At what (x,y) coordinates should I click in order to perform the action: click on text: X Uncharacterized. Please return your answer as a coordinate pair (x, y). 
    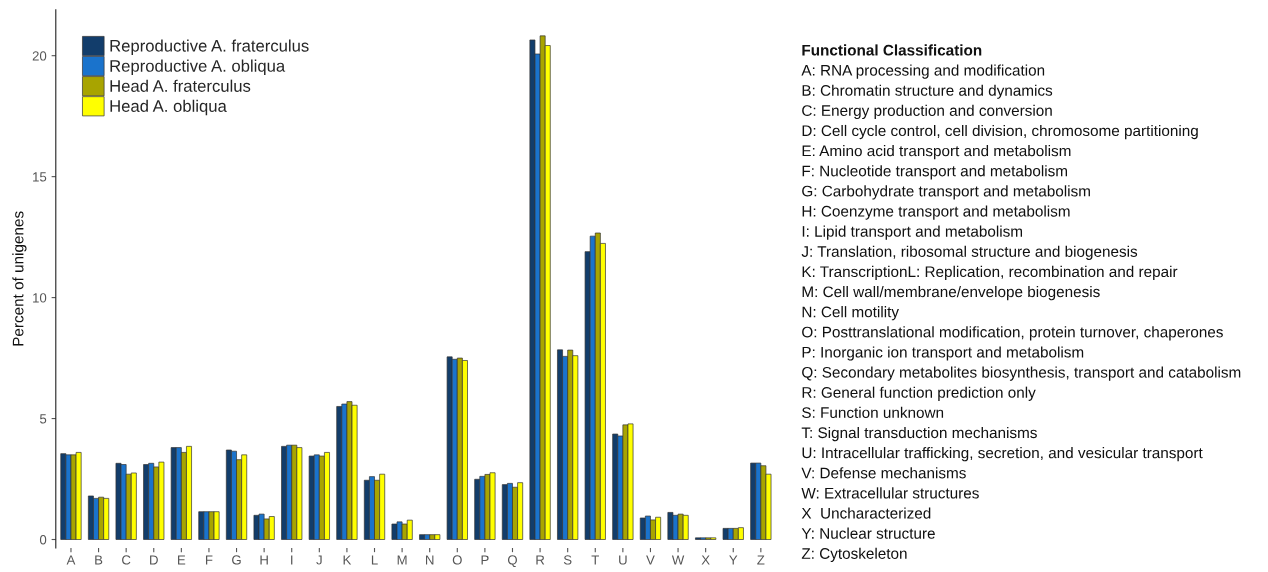
    Looking at the image, I should click on (866, 513).